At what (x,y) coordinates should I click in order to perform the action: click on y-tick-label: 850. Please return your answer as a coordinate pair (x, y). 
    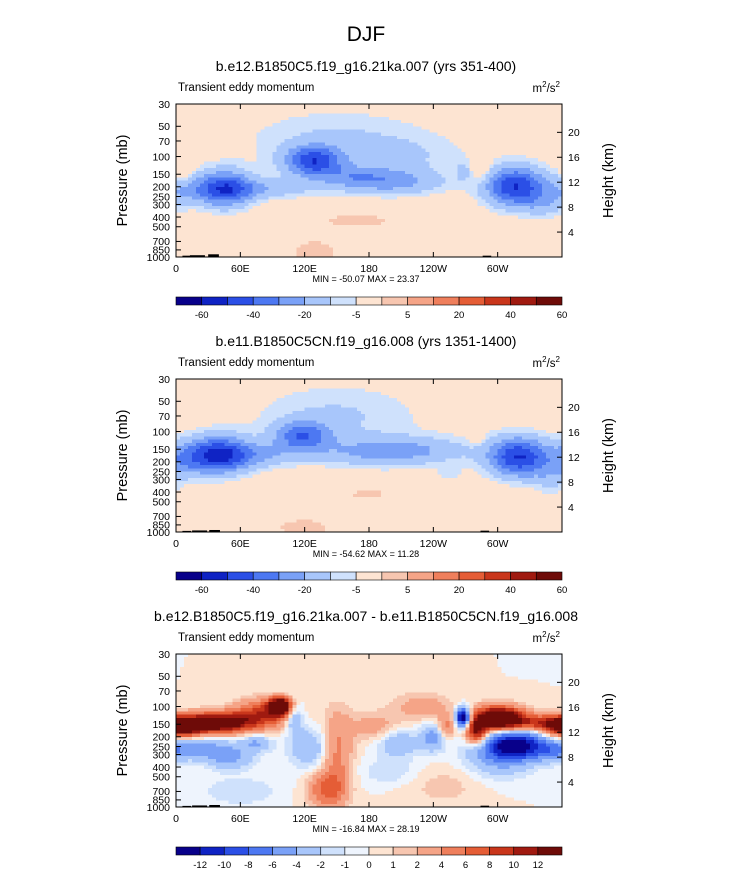
    Looking at the image, I should click on (161, 251).